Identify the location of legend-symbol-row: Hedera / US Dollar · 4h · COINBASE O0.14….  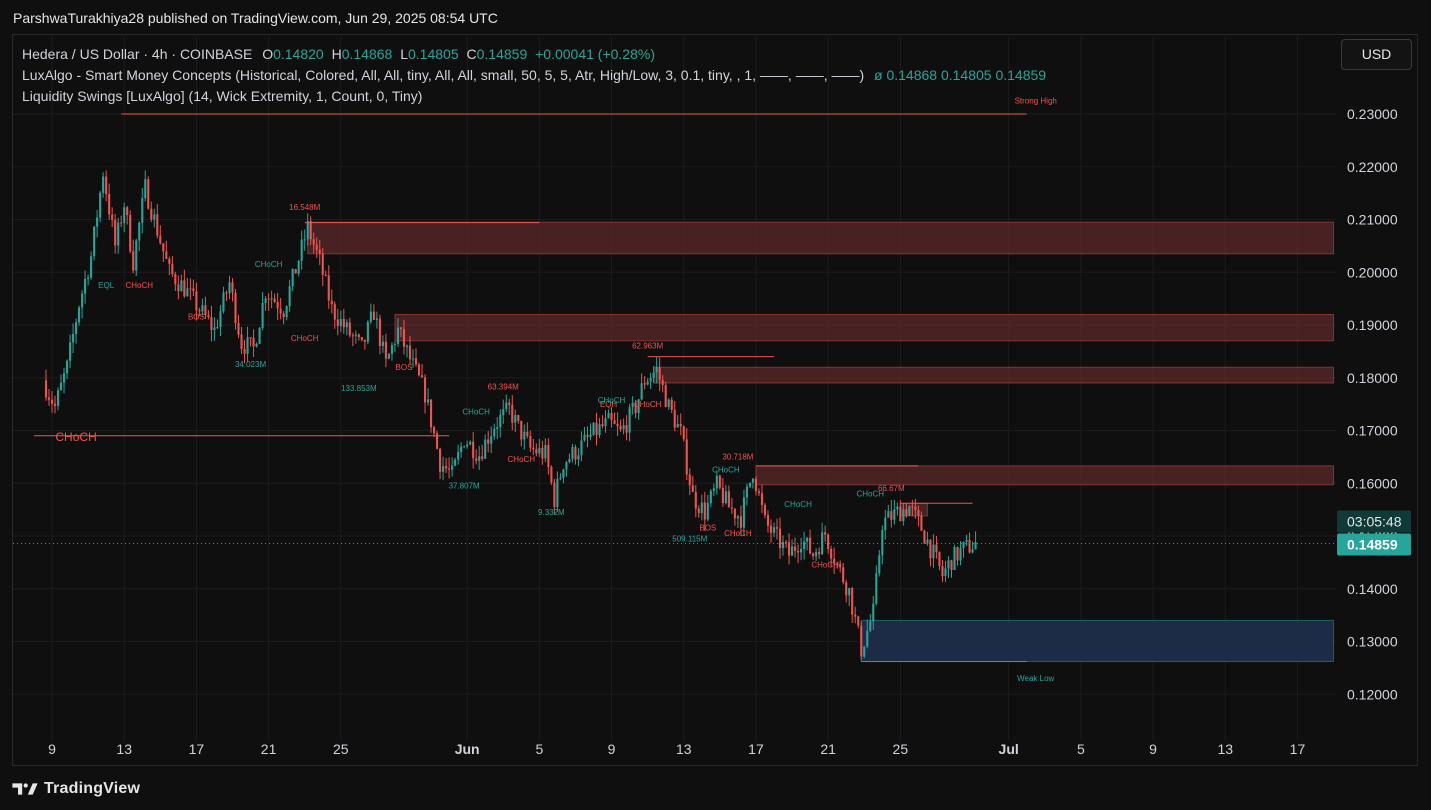
(534, 54).